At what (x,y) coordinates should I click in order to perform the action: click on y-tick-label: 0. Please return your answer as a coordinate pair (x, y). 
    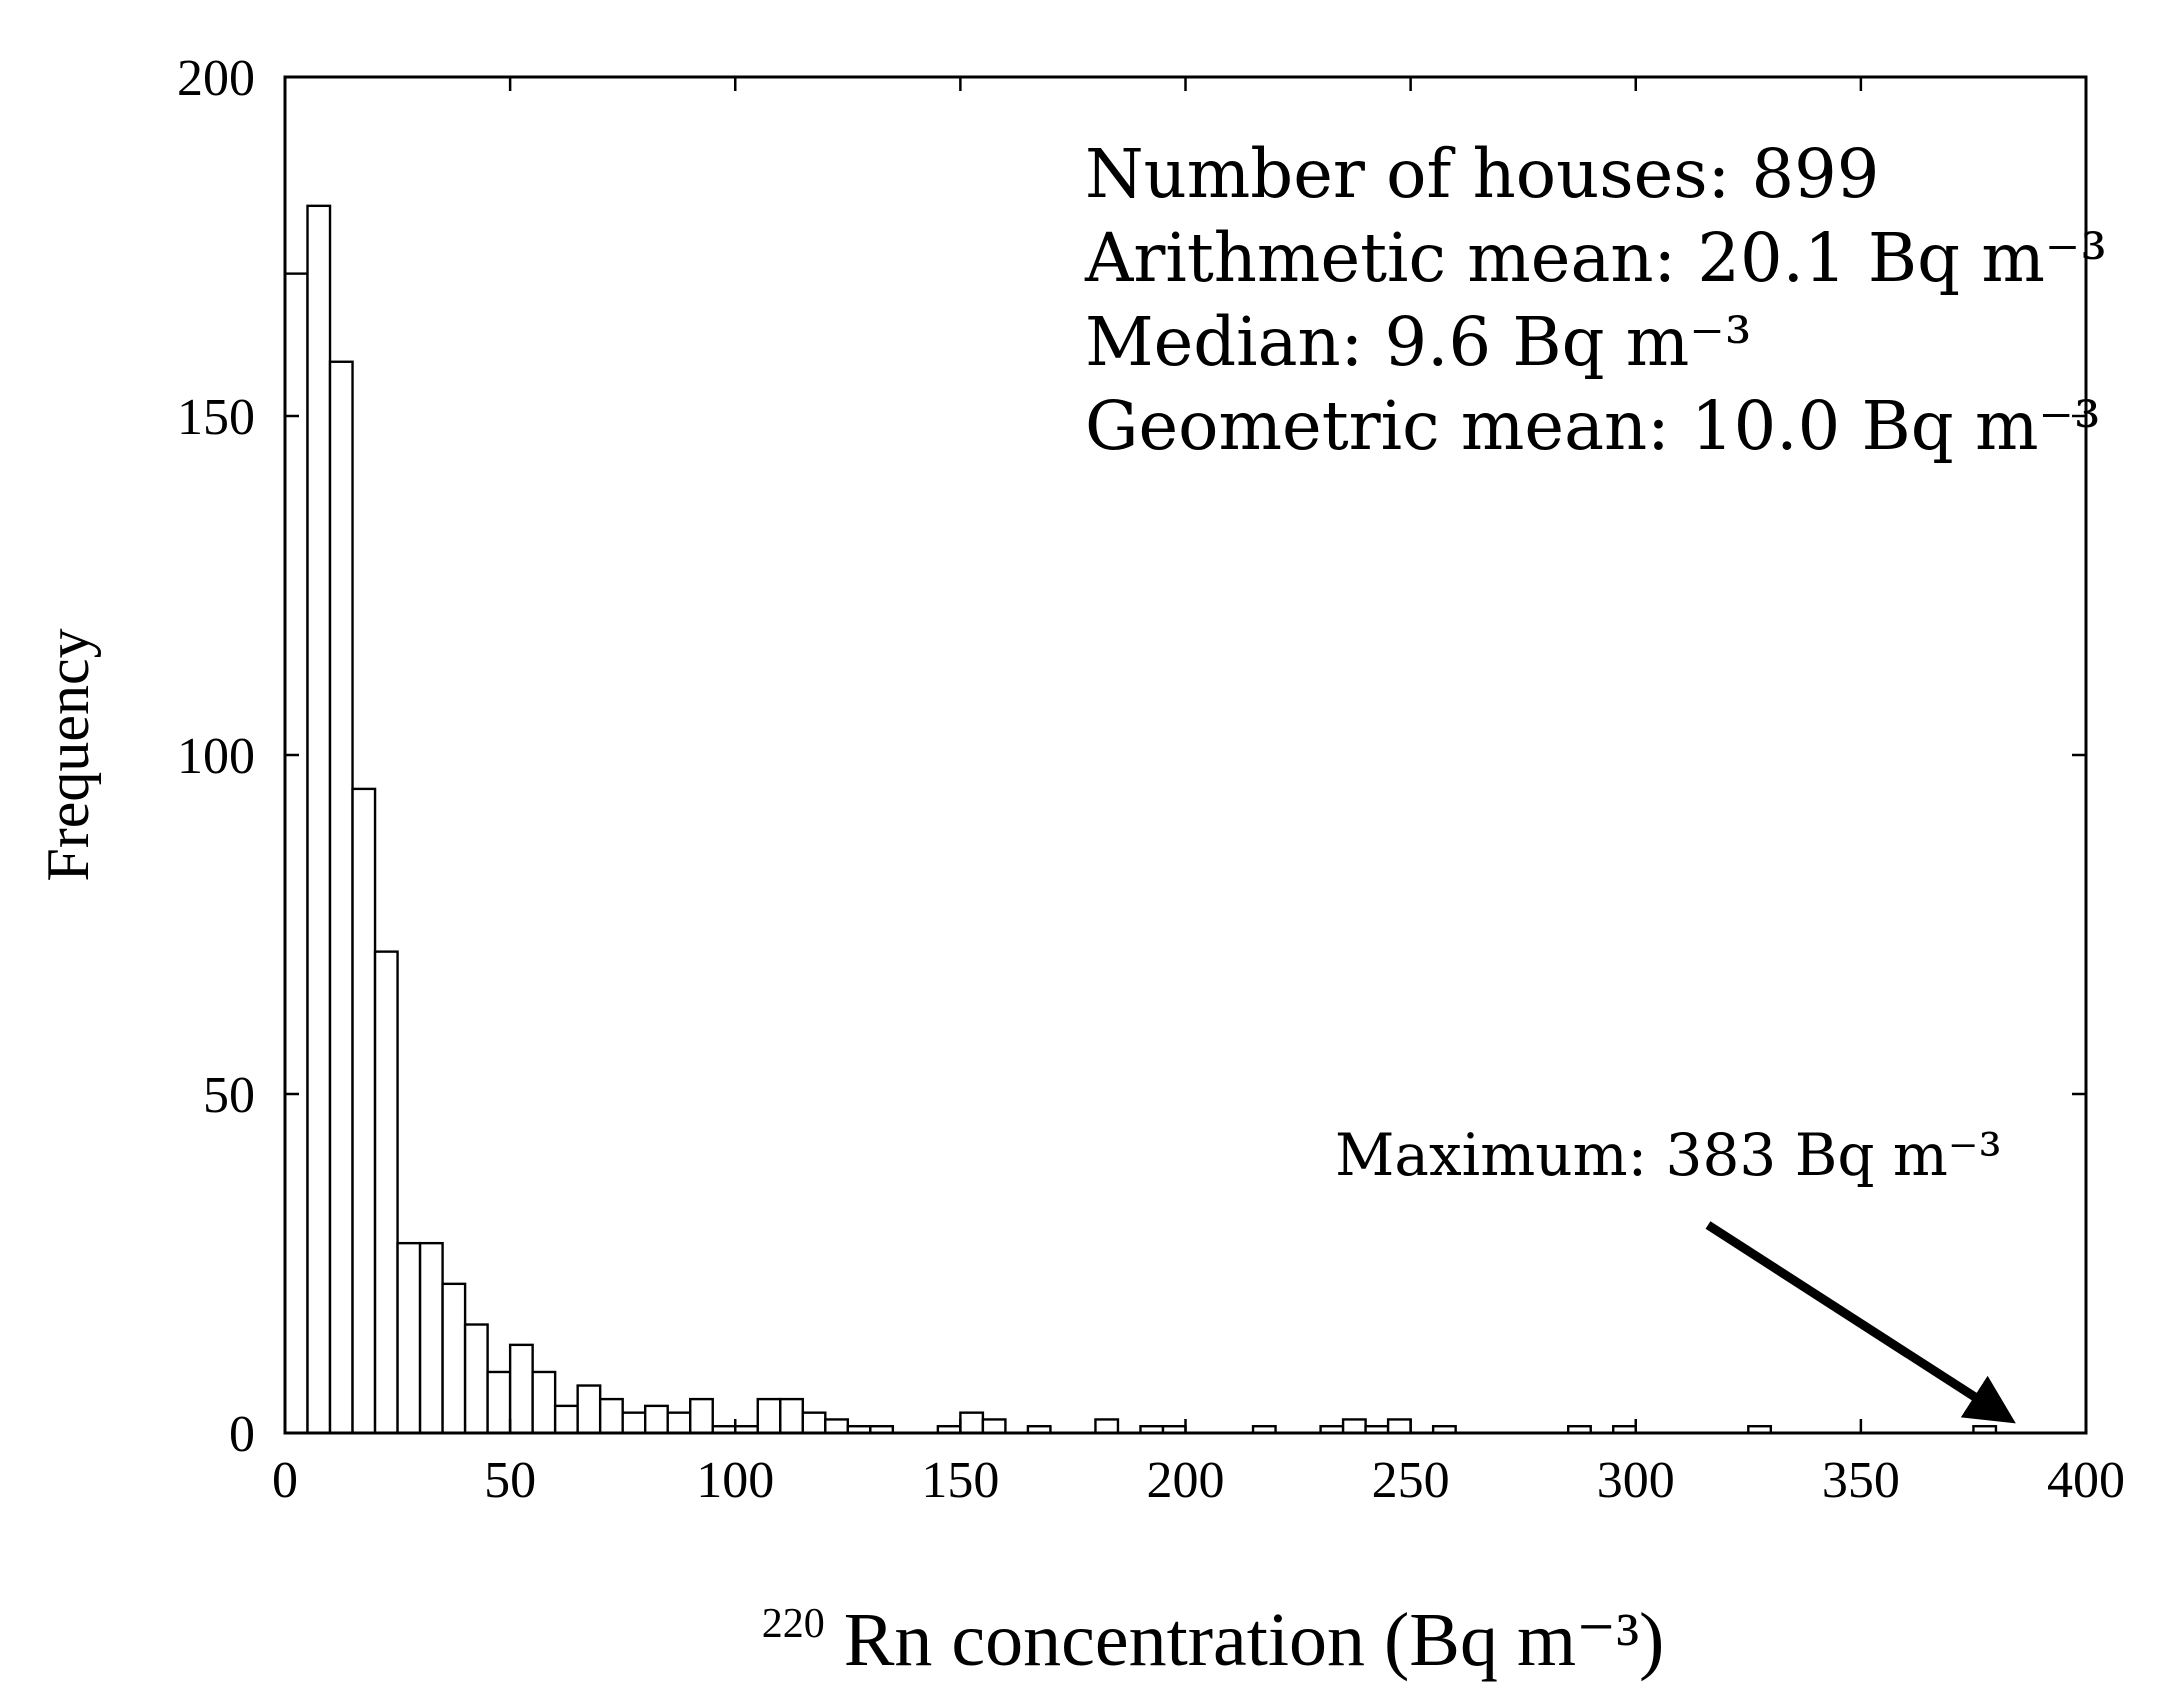
    Looking at the image, I should click on (242, 1434).